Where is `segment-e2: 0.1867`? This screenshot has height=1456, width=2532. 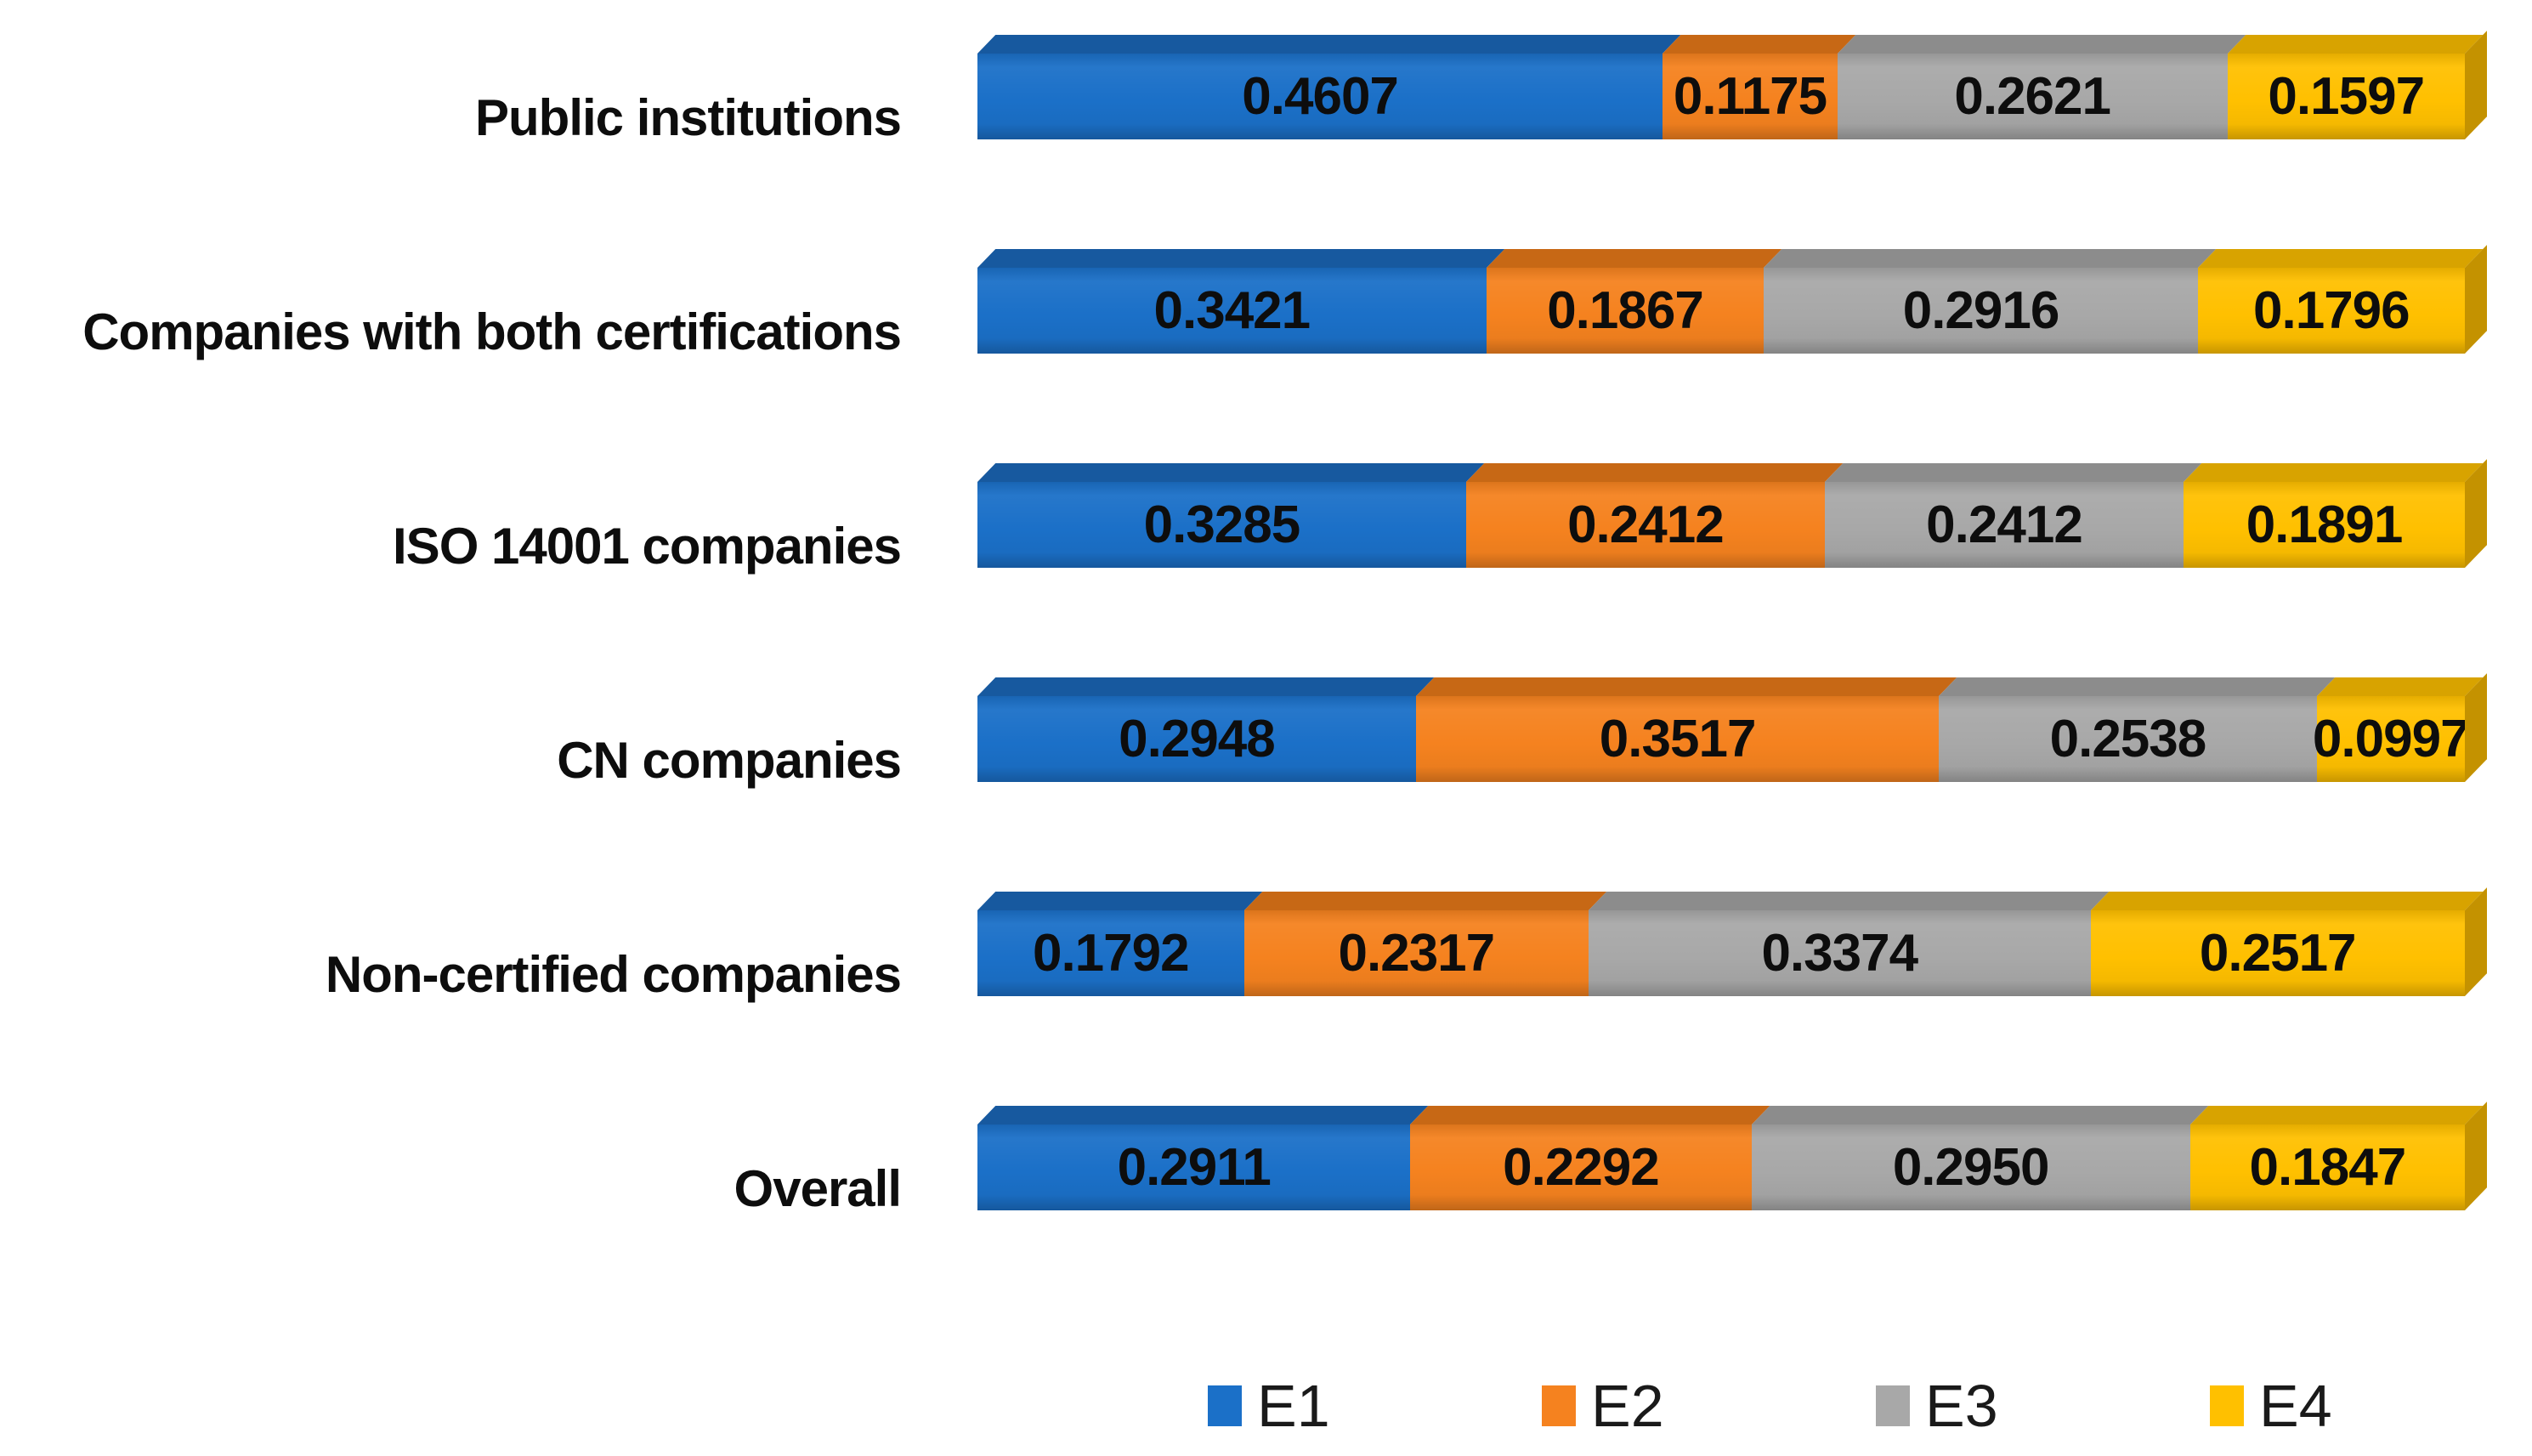
segment-e2: 0.1867 is located at coordinates (1625, 311).